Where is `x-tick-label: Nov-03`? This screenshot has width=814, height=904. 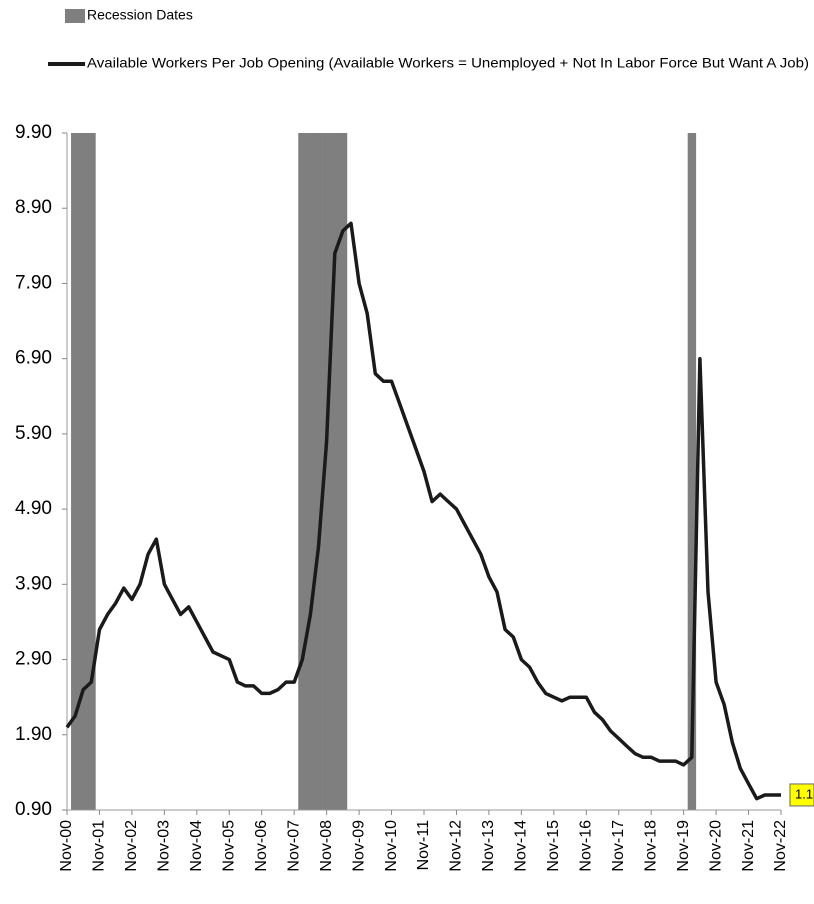
x-tick-label: Nov-03 is located at coordinates (164, 846).